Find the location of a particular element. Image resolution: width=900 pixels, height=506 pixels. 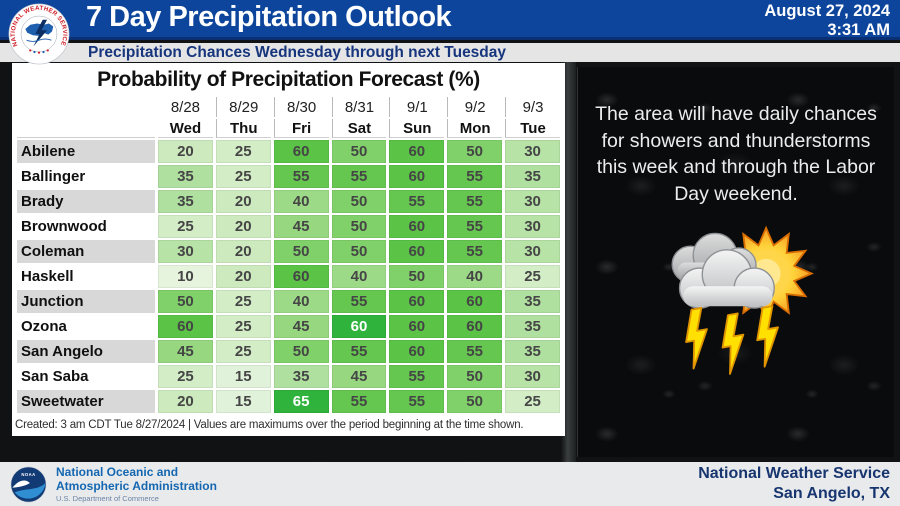

column-day: Mon is located at coordinates (475, 128).